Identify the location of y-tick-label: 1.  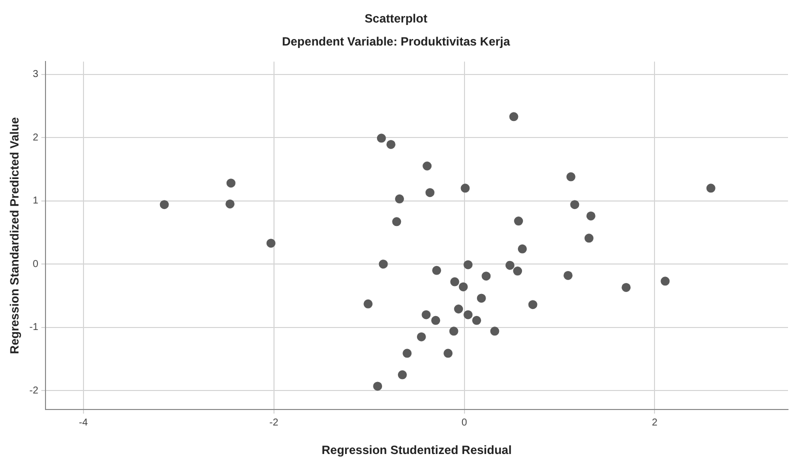
(35, 201).